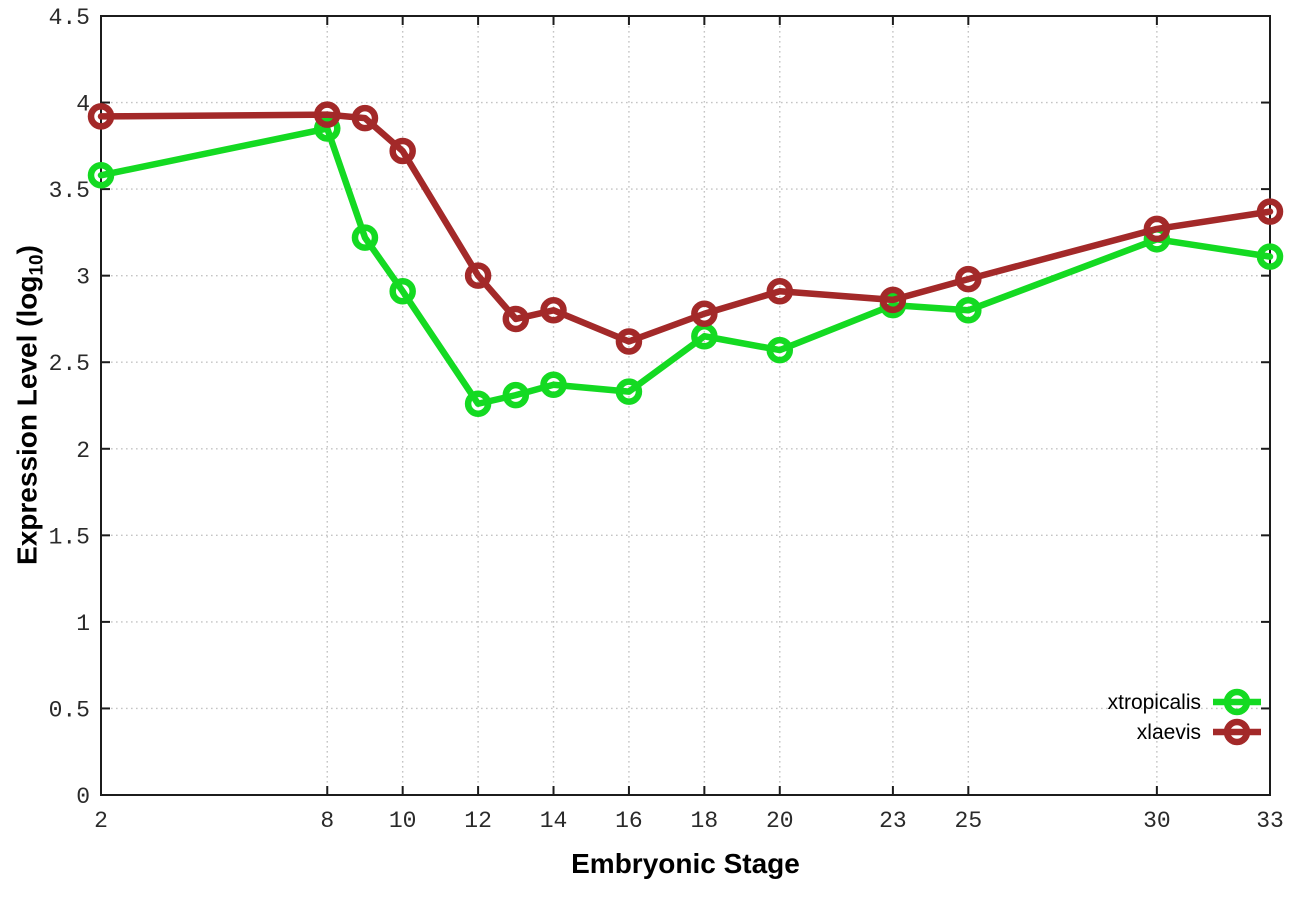  I want to click on y-axis-title-subscript: 10, so click(37, 265).